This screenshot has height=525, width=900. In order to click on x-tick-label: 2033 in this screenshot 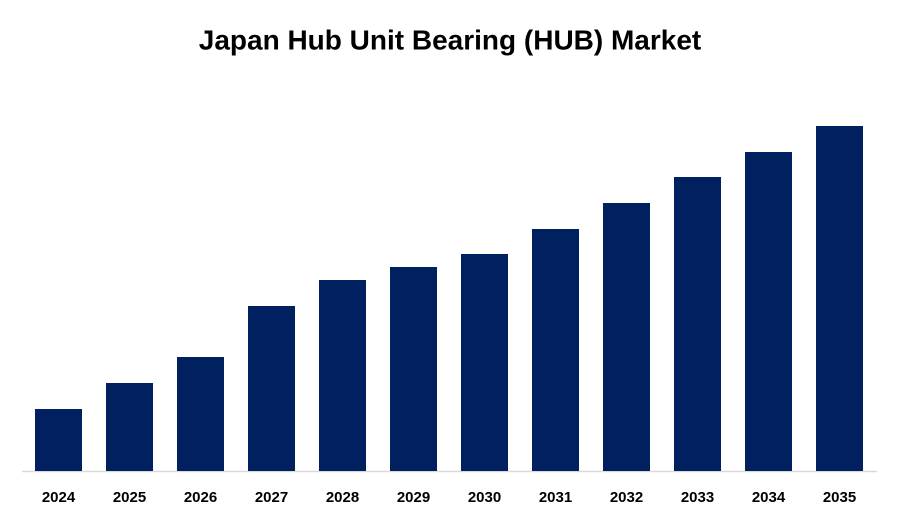, I will do `click(697, 497)`.